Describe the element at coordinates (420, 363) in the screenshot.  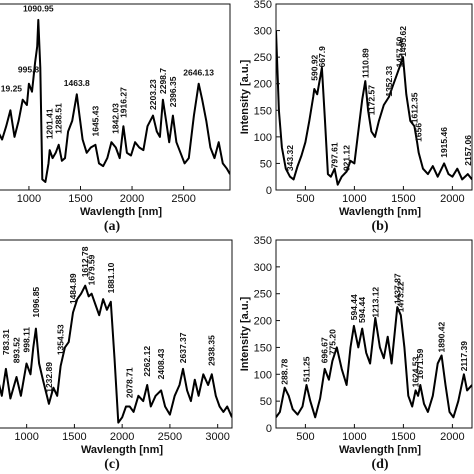
I see `peak-label: 1671.59` at that location.